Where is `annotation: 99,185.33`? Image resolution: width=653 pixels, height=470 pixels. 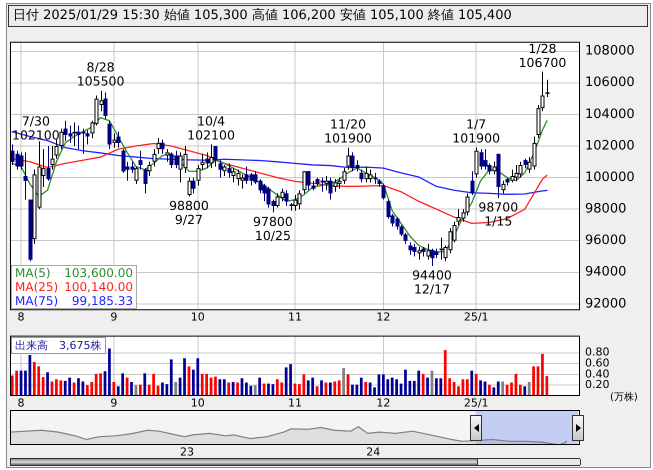
annotation: 99,185.33 is located at coordinates (102, 301).